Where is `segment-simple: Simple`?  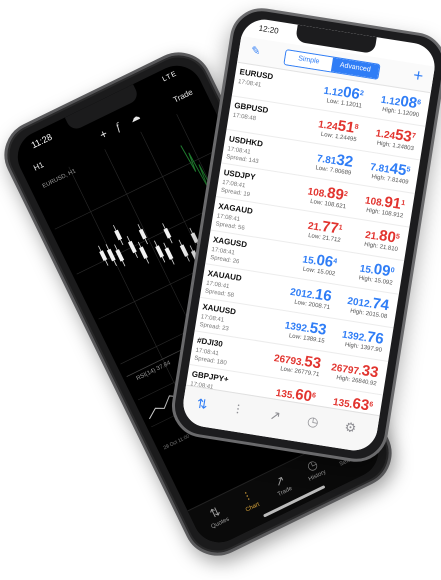 segment-simple: Simple is located at coordinates (309, 61).